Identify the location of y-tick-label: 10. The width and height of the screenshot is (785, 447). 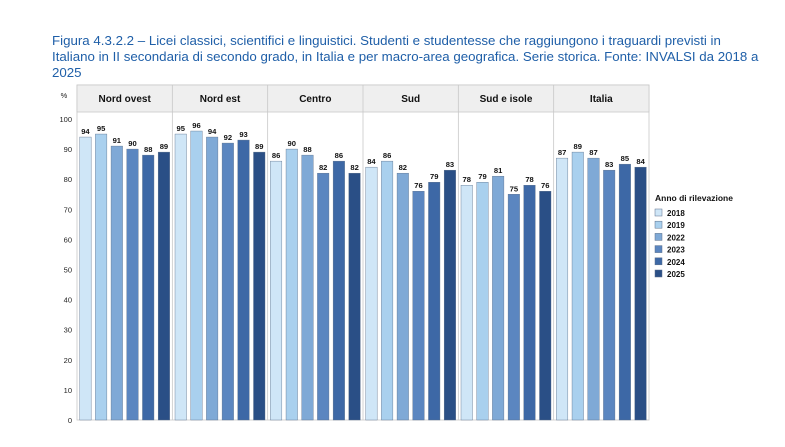
(68, 390).